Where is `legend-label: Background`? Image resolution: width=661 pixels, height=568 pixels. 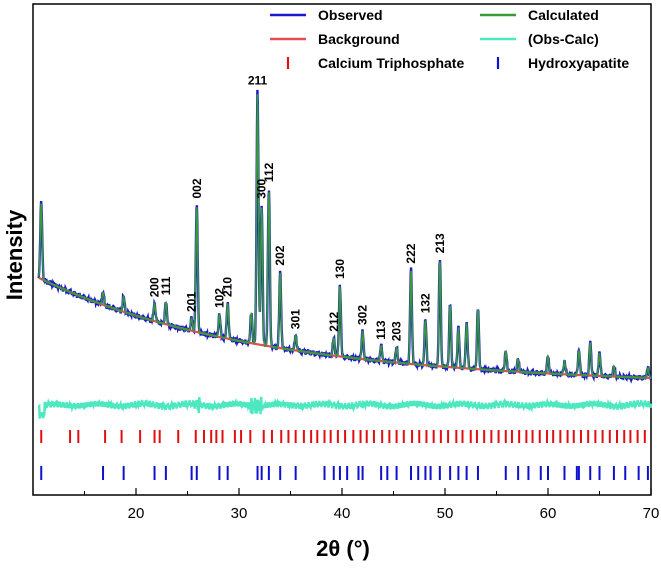 legend-label: Background is located at coordinates (359, 39).